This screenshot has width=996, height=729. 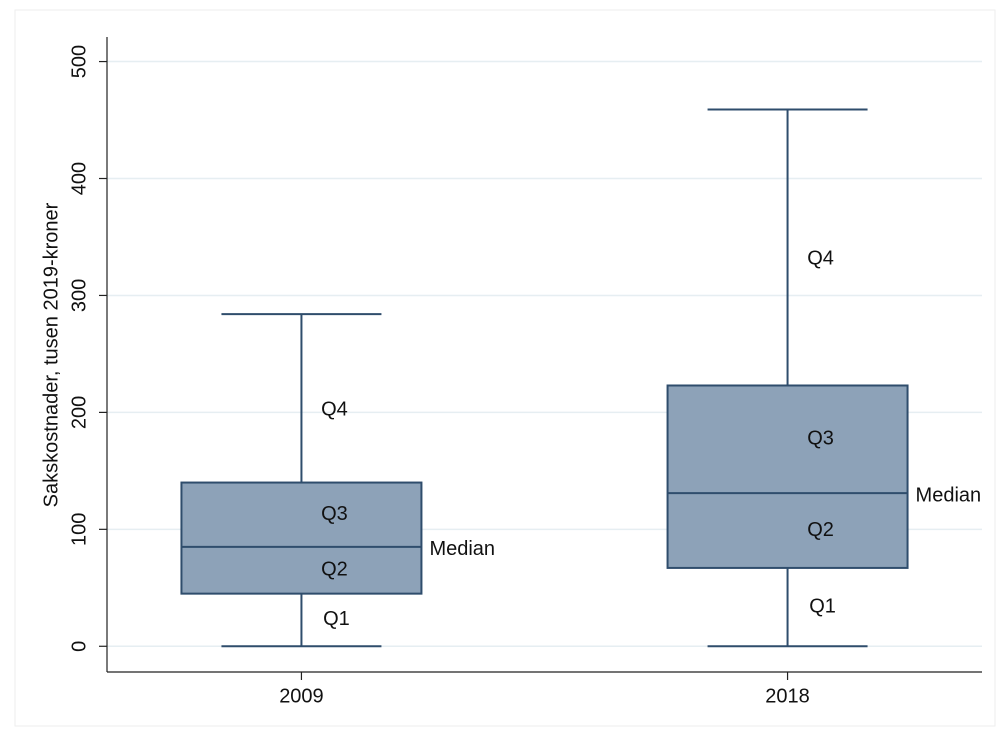 I want to click on y-tick-label: 400, so click(x=79, y=178).